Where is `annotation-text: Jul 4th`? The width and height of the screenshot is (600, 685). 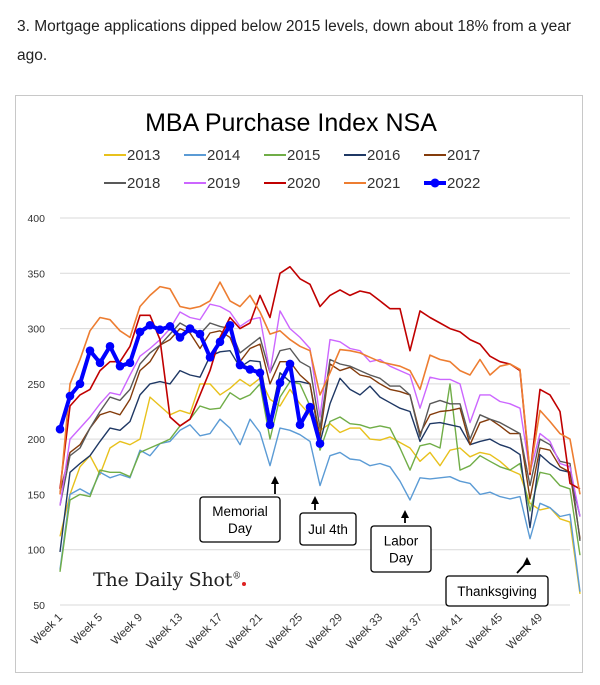 annotation-text: Jul 4th is located at coordinates (328, 529).